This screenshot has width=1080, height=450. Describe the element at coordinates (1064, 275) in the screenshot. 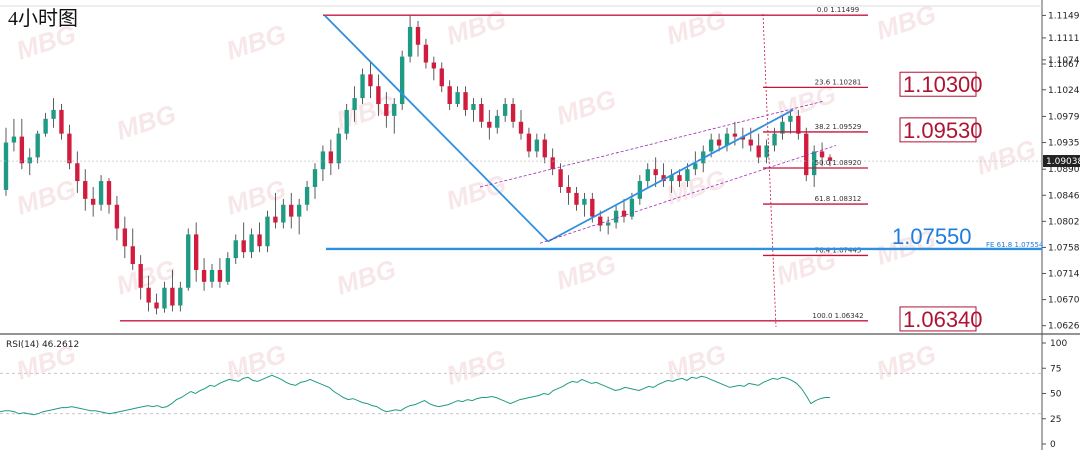

I see `price-tick-label: 1.07140` at that location.